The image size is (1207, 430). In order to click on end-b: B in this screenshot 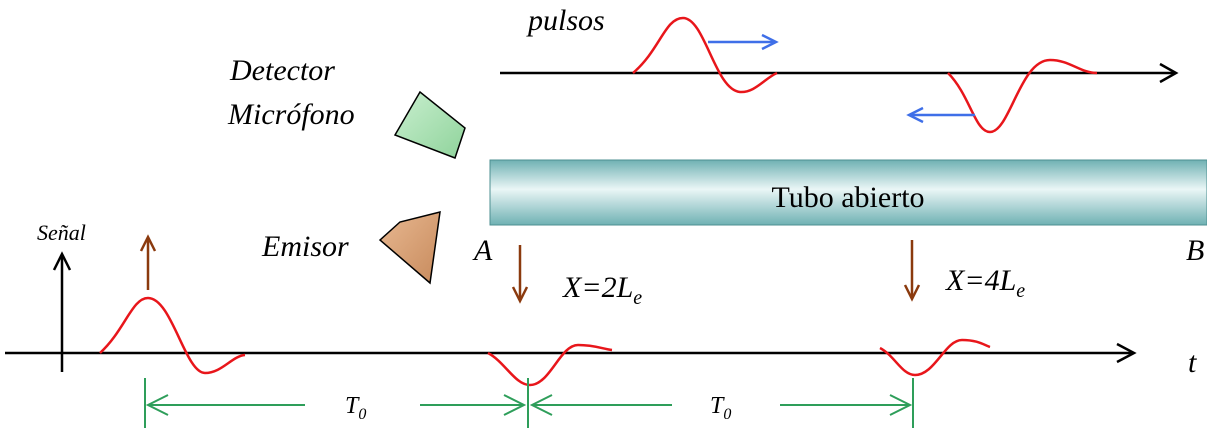, I will do `click(1195, 250)`.